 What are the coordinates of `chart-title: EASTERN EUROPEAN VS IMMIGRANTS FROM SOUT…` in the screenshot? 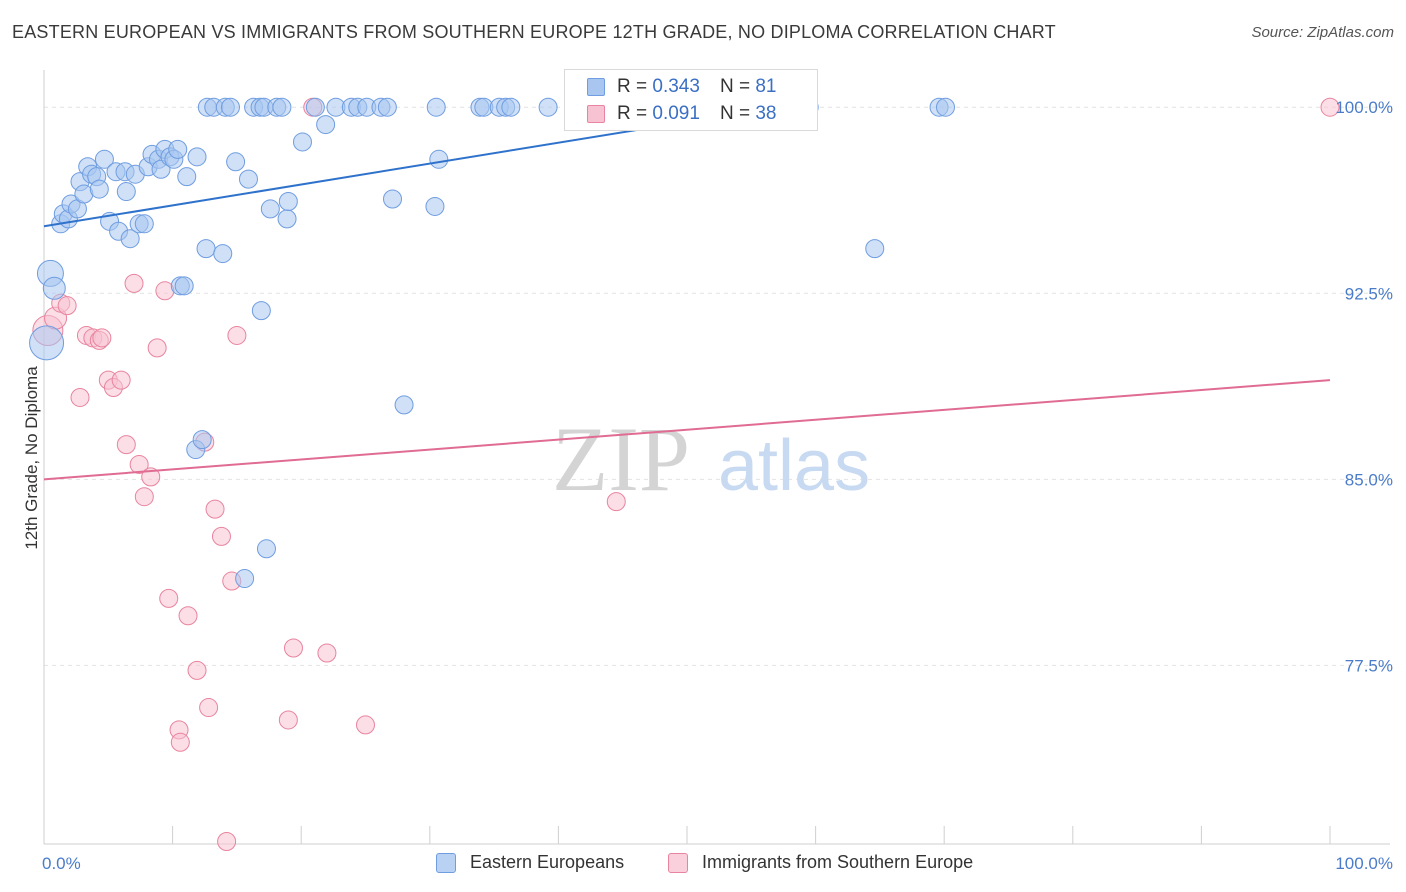 It's located at (534, 32).